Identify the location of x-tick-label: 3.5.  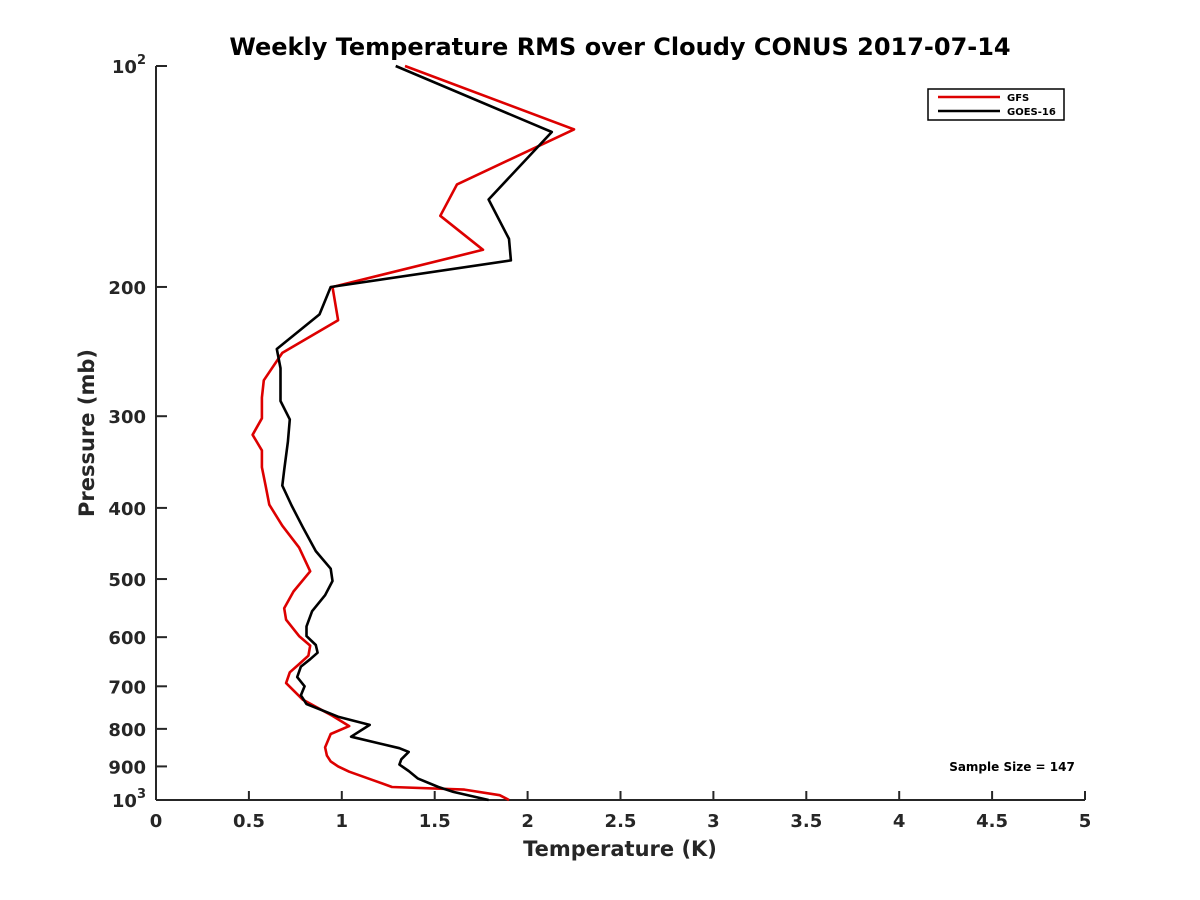
(806, 821).